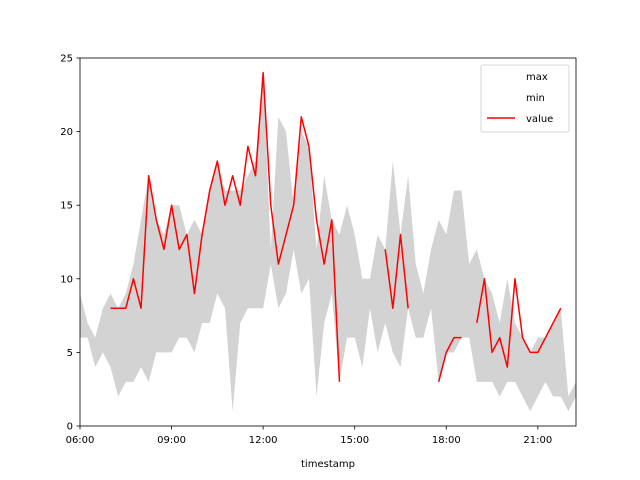 Image resolution: width=640 pixels, height=480 pixels. What do you see at coordinates (328, 464) in the screenshot?
I see `x-axis-title: timestamp` at bounding box center [328, 464].